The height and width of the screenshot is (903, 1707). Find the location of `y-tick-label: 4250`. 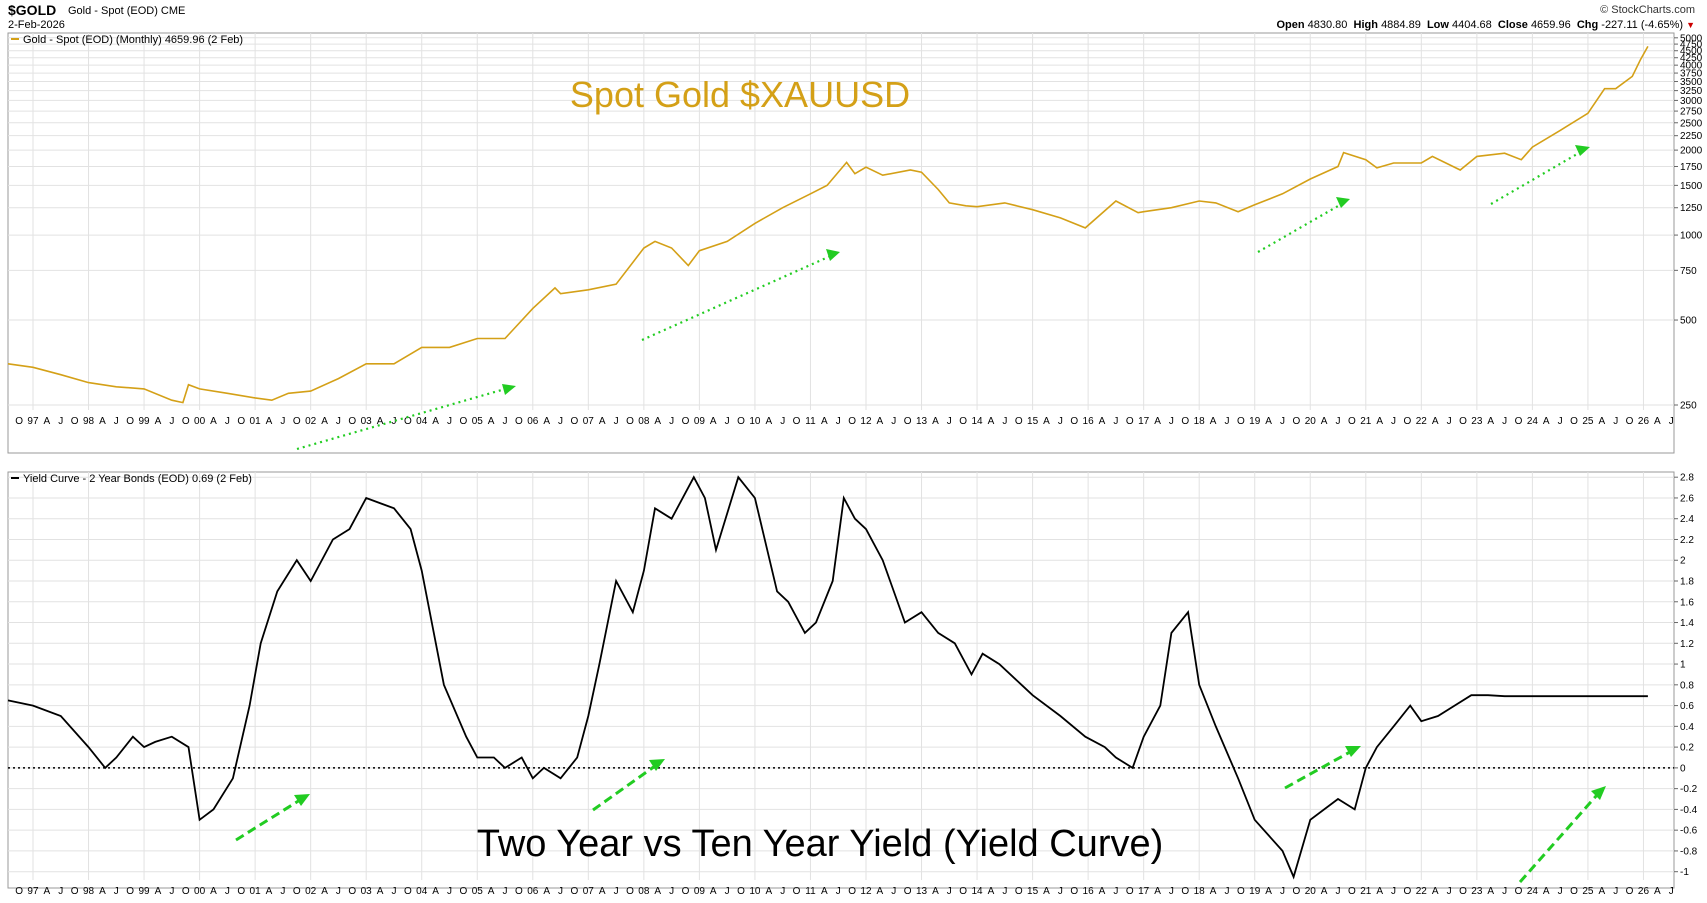

y-tick-label: 4250 is located at coordinates (1691, 58).